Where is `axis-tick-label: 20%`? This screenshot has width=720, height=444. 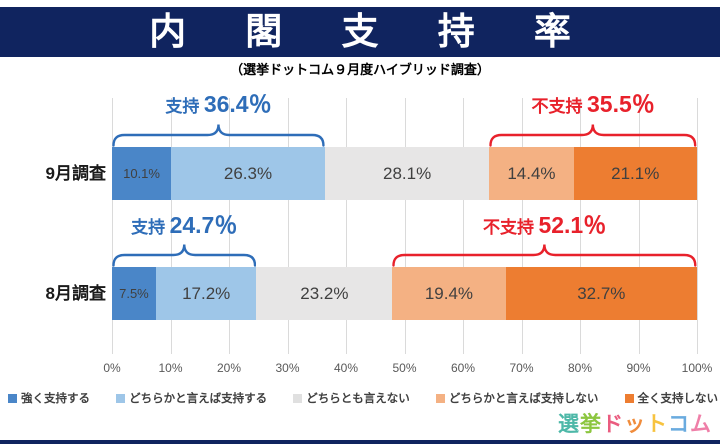
axis-tick-label: 20% is located at coordinates (229, 368).